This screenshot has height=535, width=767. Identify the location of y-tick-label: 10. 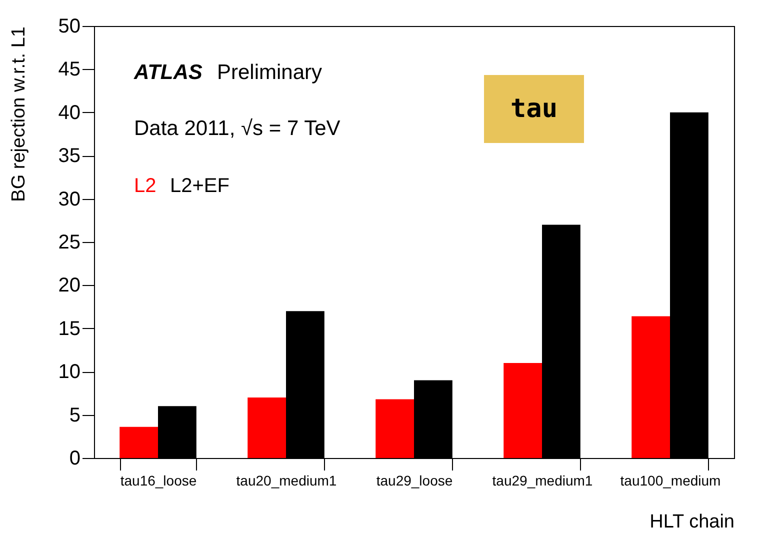
(69, 372).